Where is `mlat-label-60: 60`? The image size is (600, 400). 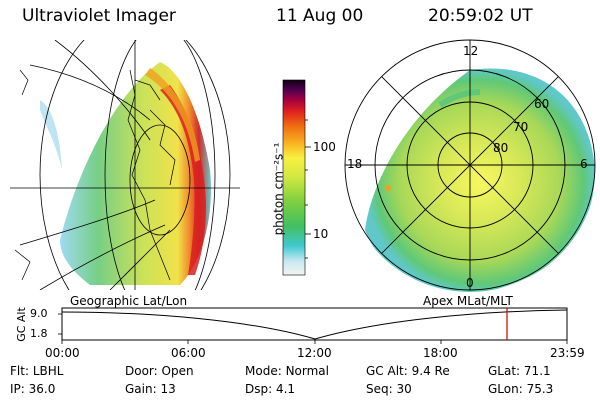
mlat-label-60: 60 is located at coordinates (542, 104).